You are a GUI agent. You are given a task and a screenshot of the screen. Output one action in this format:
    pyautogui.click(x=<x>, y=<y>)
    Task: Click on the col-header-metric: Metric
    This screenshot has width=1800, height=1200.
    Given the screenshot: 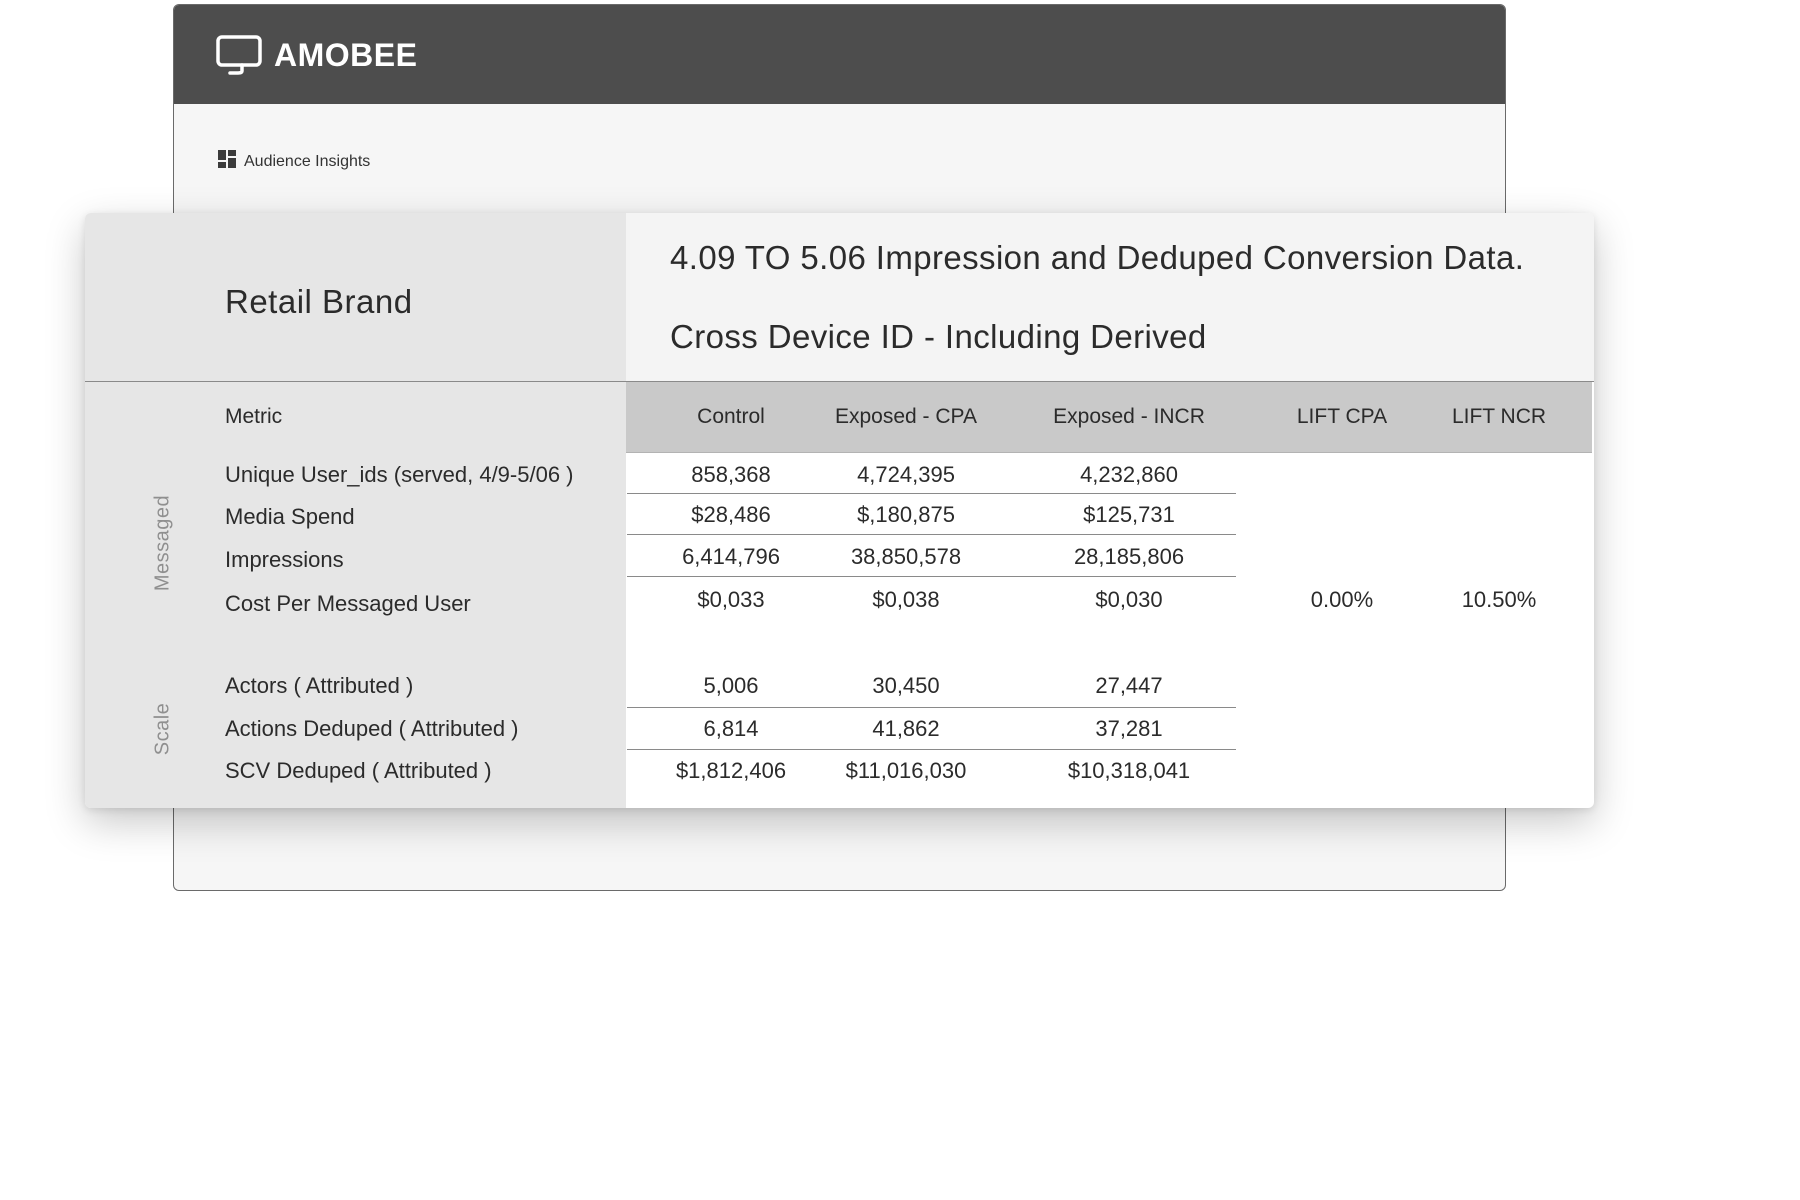 What is the action you would take?
    pyautogui.click(x=254, y=416)
    